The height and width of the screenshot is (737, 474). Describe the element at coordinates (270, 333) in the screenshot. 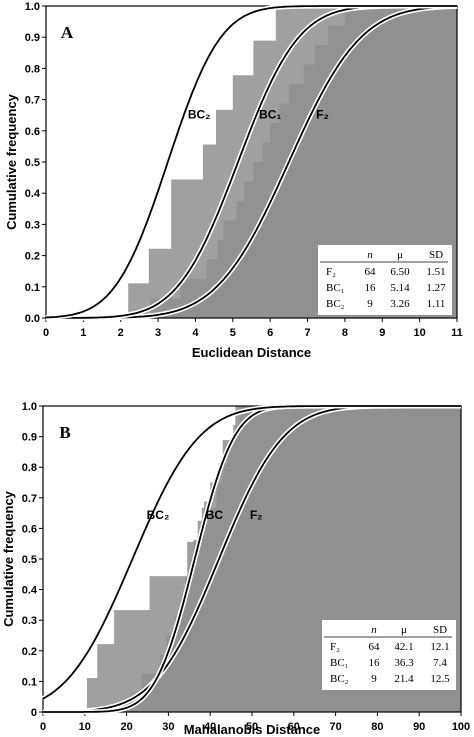

I see `x-tick-label: 6` at that location.